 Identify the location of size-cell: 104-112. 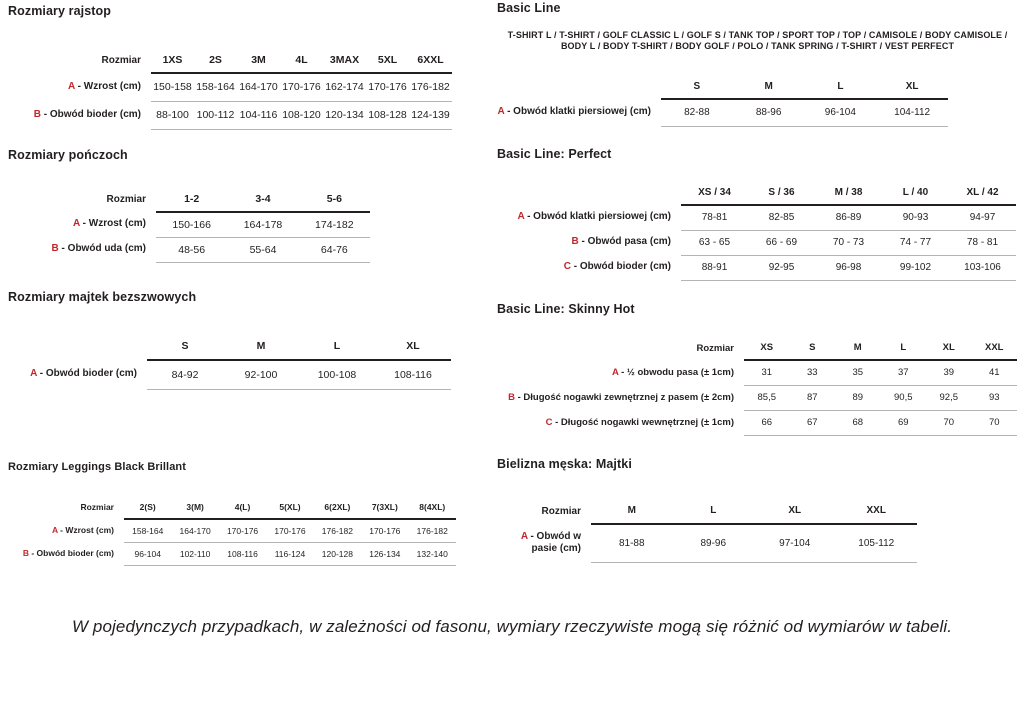
(912, 113).